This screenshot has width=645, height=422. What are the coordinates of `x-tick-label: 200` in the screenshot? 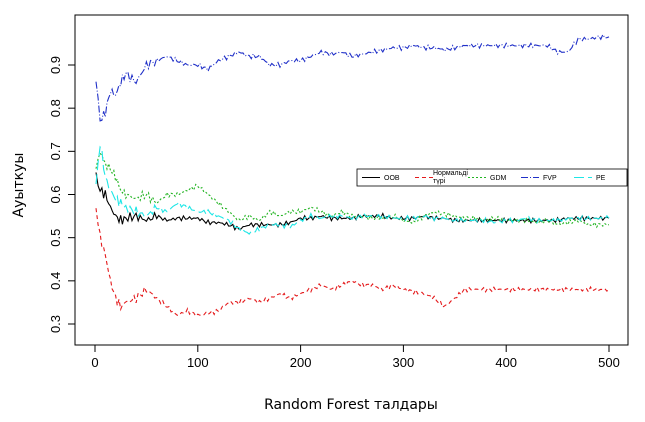 It's located at (301, 362).